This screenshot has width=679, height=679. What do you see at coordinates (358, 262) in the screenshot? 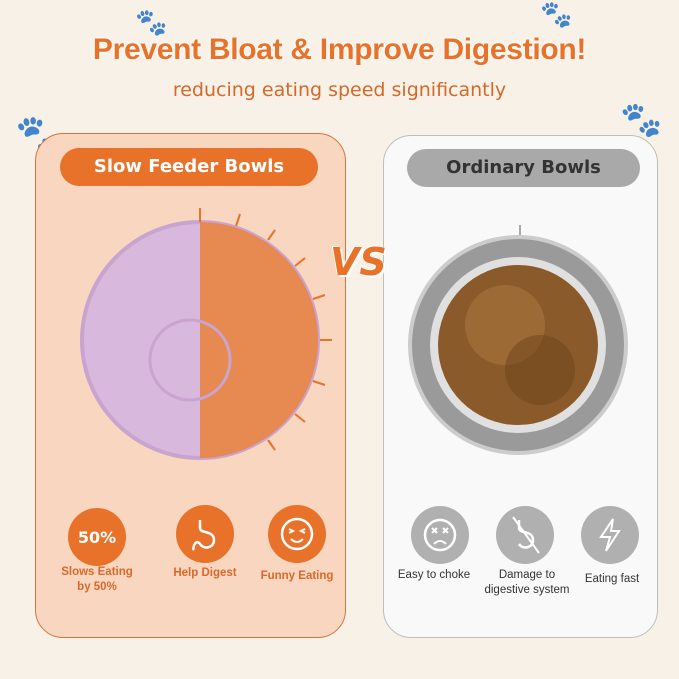
I see `vs-label: VS` at bounding box center [358, 262].